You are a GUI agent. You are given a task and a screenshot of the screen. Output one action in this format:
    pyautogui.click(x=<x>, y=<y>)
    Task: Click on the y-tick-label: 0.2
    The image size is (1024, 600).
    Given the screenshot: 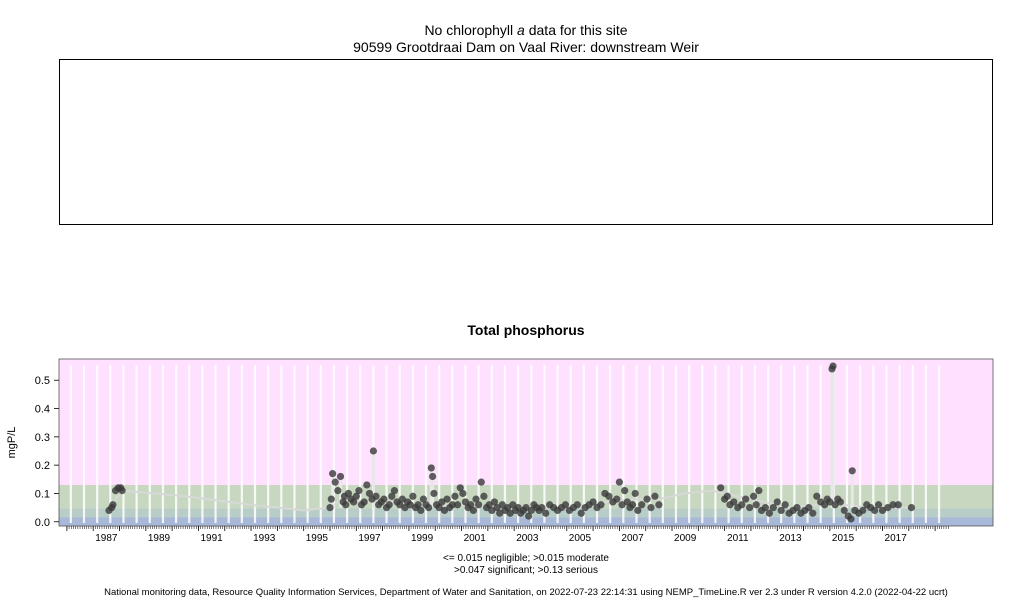 What is the action you would take?
    pyautogui.click(x=42, y=466)
    